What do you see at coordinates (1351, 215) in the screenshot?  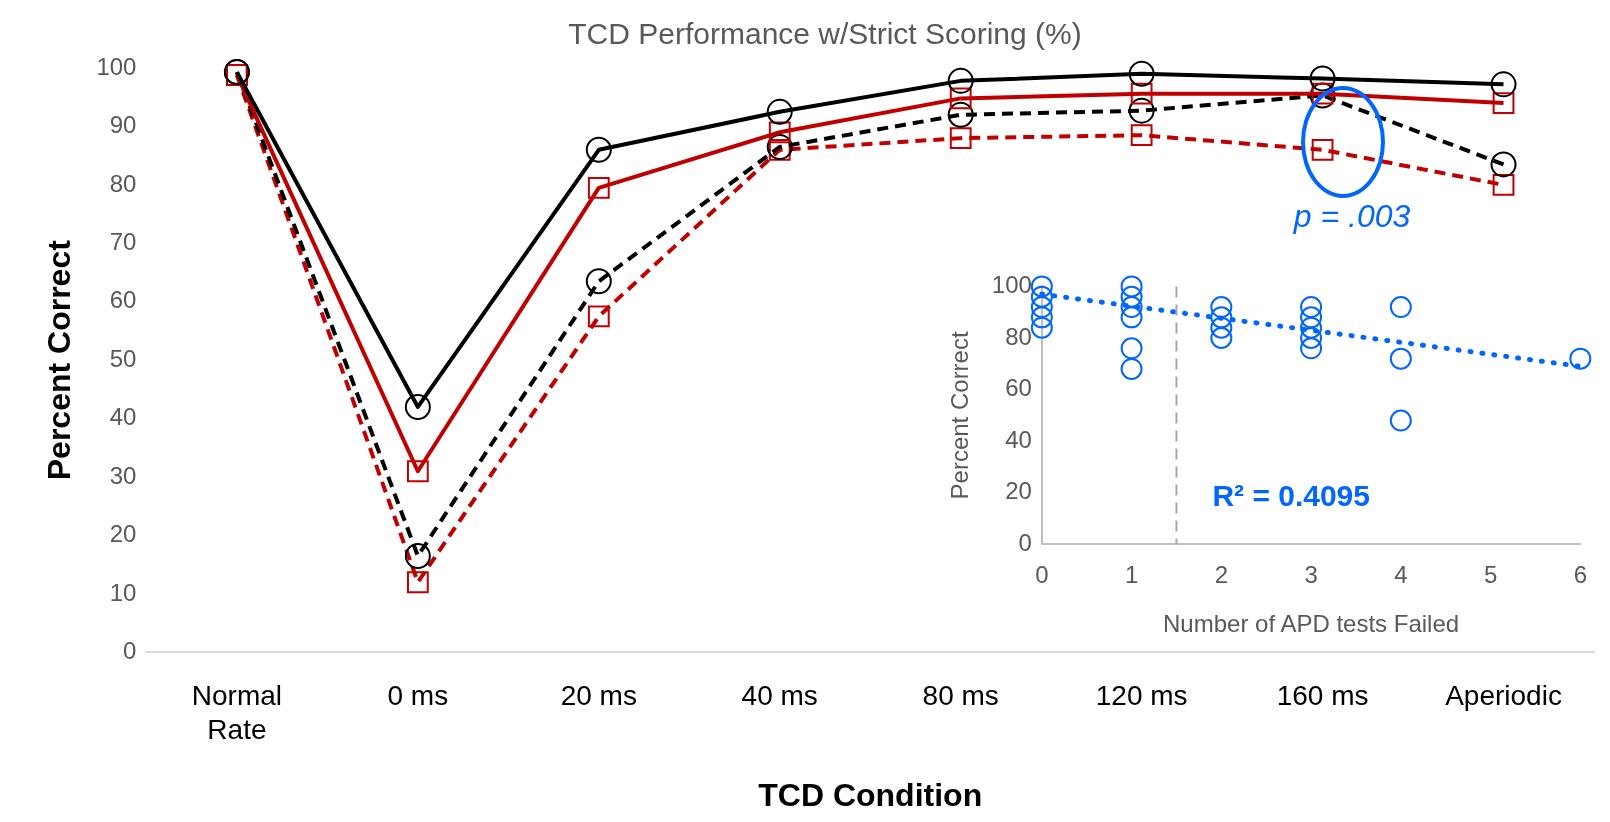 I see `annotation: p = .003` at bounding box center [1351, 215].